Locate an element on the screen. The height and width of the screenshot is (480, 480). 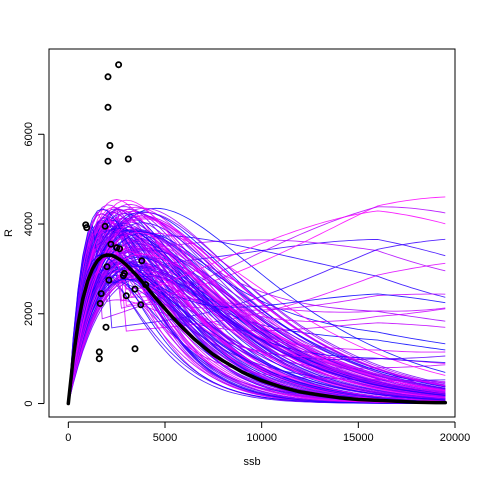
y-tick-label: 2000 is located at coordinates (29, 314).